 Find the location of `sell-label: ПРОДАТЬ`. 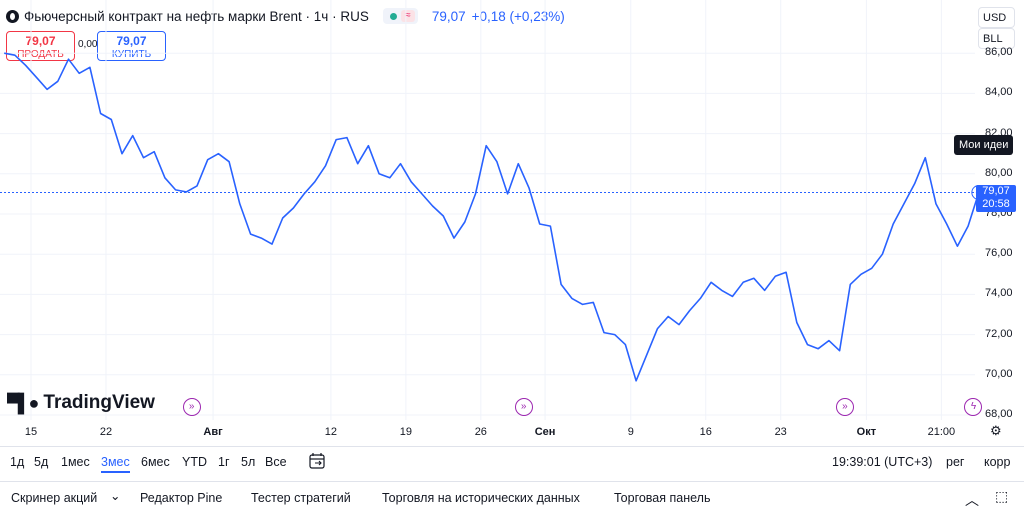

sell-label: ПРОДАТЬ is located at coordinates (40, 54).